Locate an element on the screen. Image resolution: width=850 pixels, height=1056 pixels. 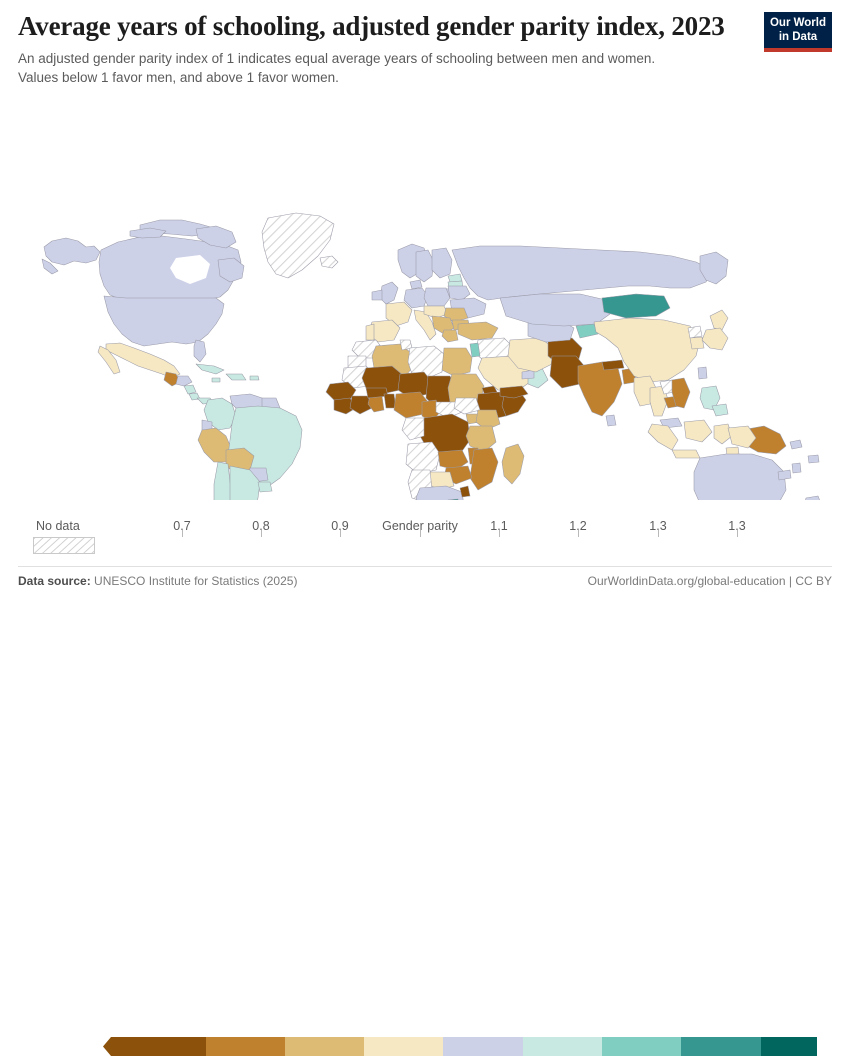
country-haiti-dominican is located at coordinates (236, 377).